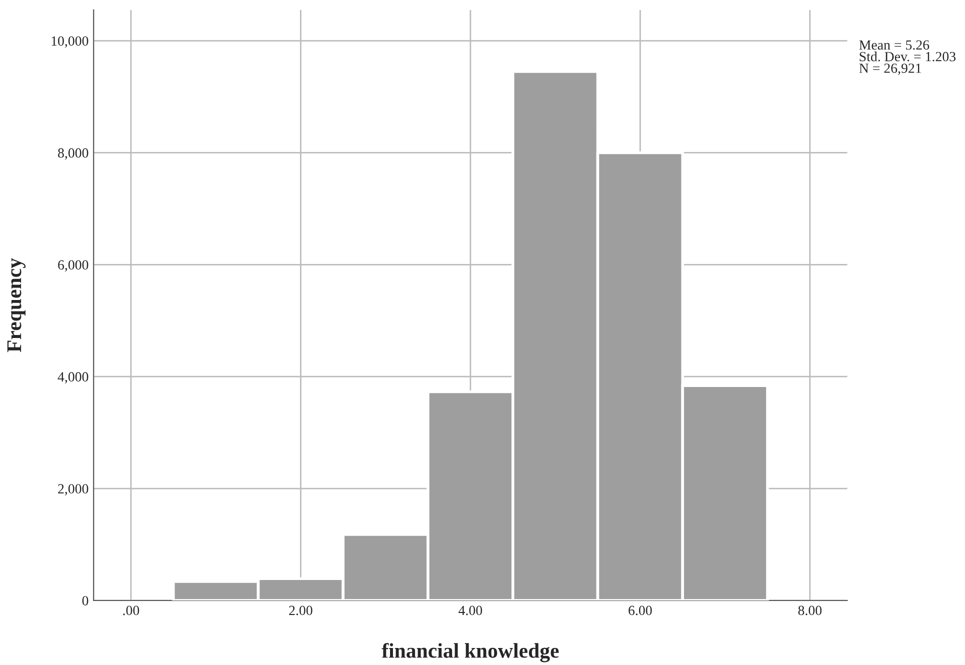 The height and width of the screenshot is (665, 965). What do you see at coordinates (73, 154) in the screenshot?
I see `y-tick-label: 8,000` at bounding box center [73, 154].